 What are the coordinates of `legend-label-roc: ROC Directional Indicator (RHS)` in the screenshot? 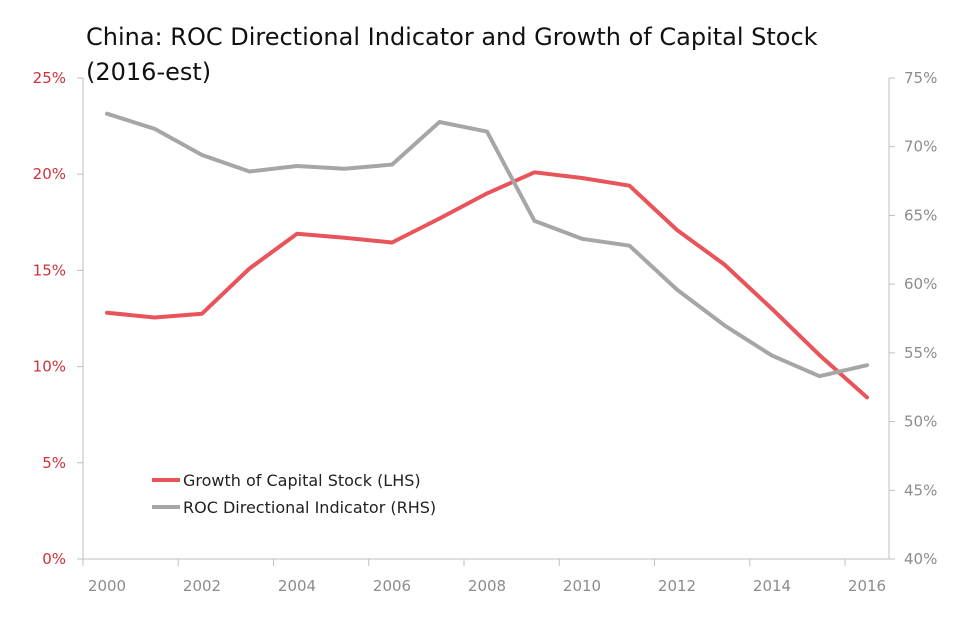 It's located at (309, 507).